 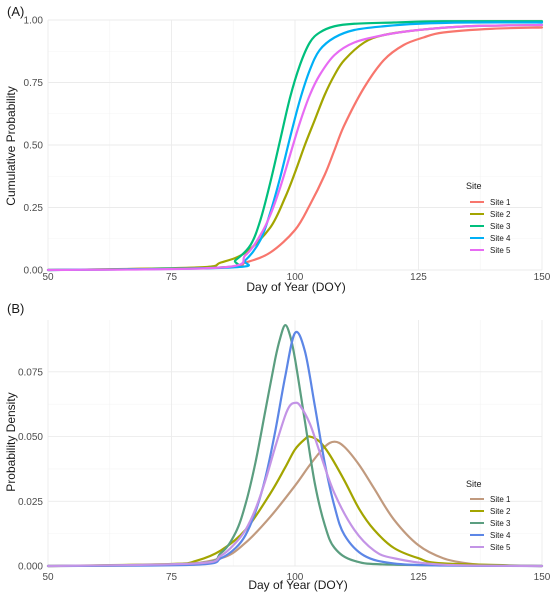 What do you see at coordinates (418, 577) in the screenshot?
I see `panel-b-x-tick-label: 125` at bounding box center [418, 577].